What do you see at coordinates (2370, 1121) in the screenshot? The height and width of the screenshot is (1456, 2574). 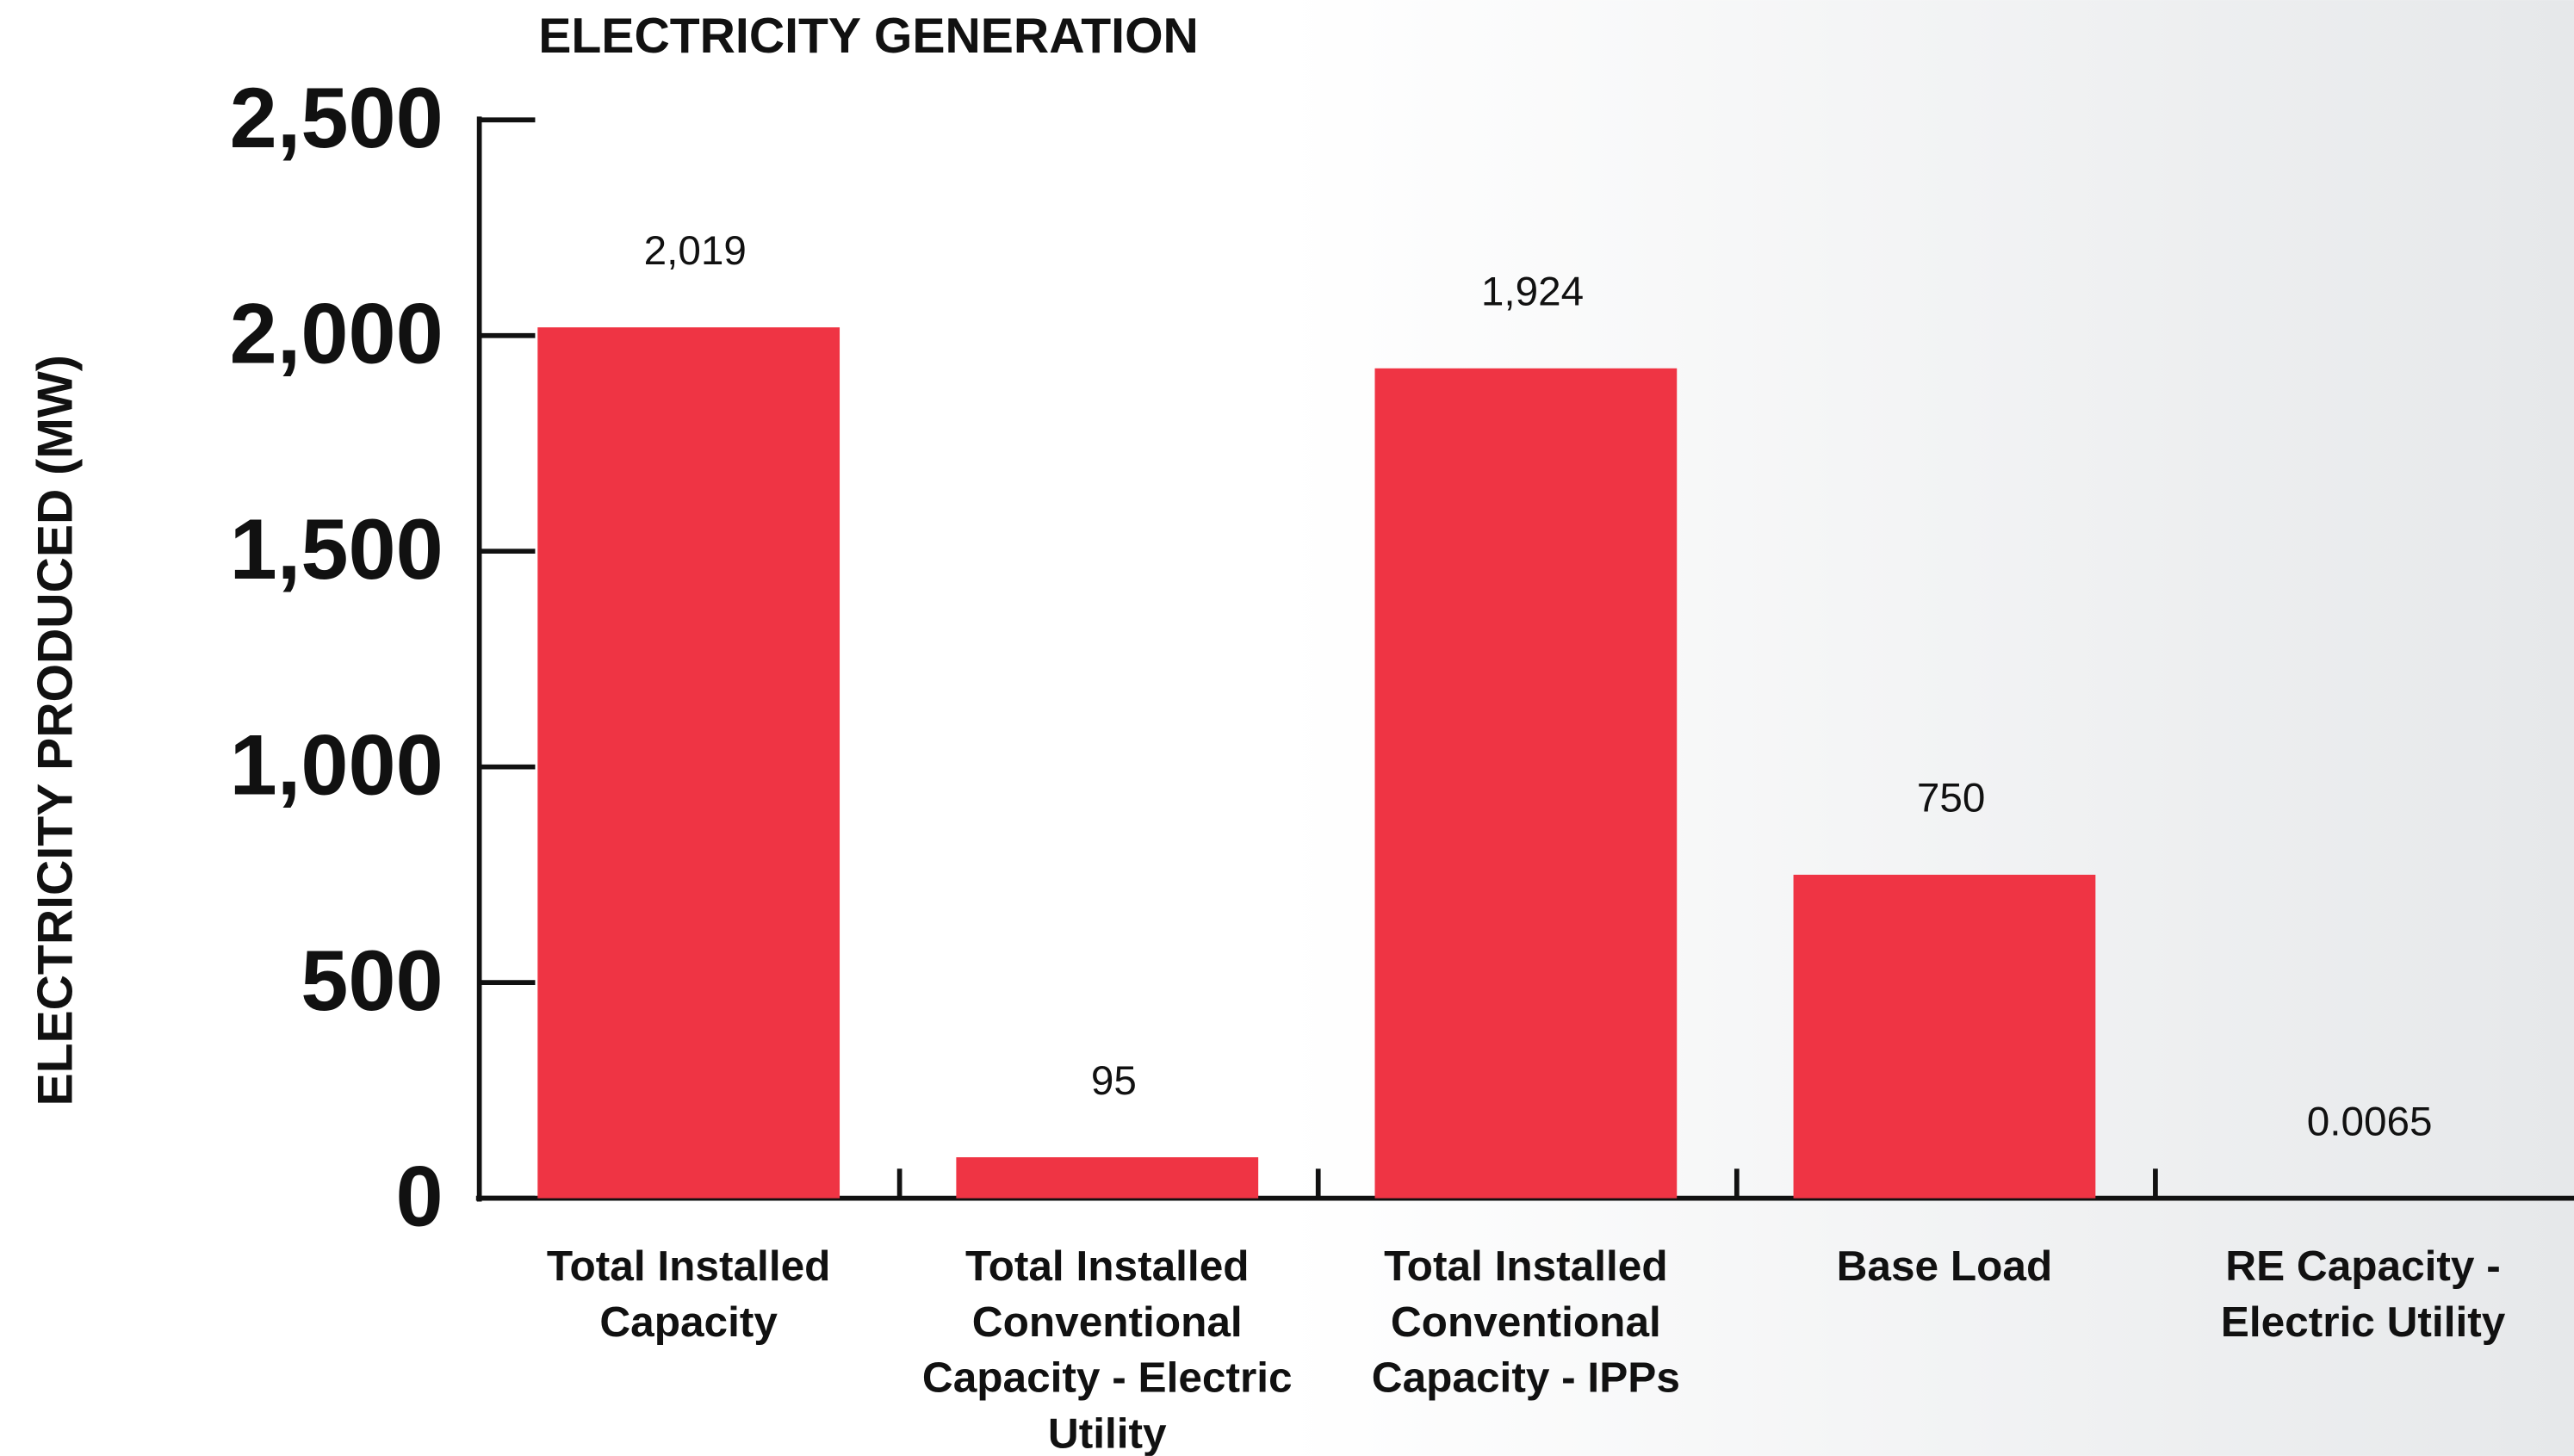 I see `value-label: 0.0065` at bounding box center [2370, 1121].